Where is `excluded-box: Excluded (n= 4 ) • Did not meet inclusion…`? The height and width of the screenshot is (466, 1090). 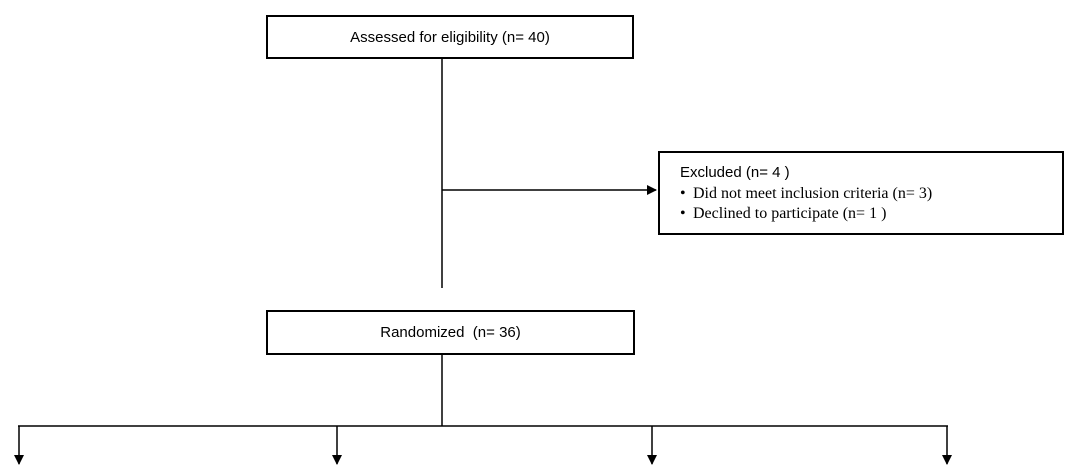
excluded-box: Excluded (n= 4 ) • Did not meet inclusion… is located at coordinates (861, 193).